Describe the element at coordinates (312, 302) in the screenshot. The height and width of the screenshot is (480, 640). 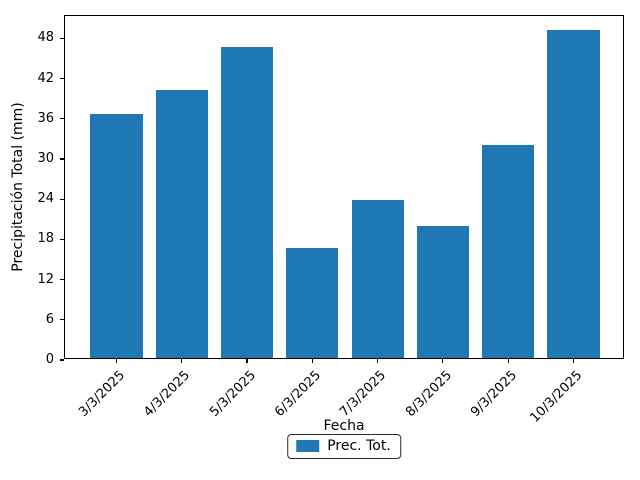
I see `bar-6/3/2025` at that location.